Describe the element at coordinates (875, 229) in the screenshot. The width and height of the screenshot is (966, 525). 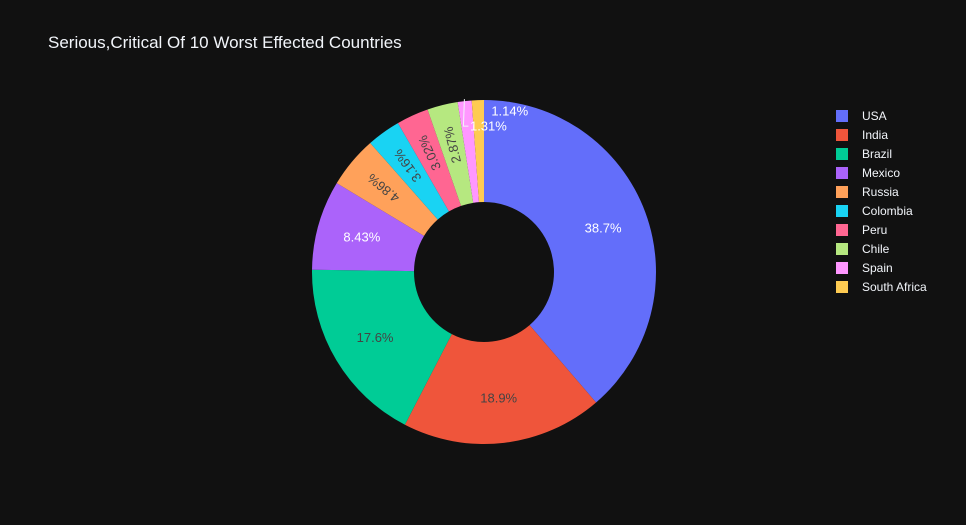
I see `legend-label: Peru` at that location.